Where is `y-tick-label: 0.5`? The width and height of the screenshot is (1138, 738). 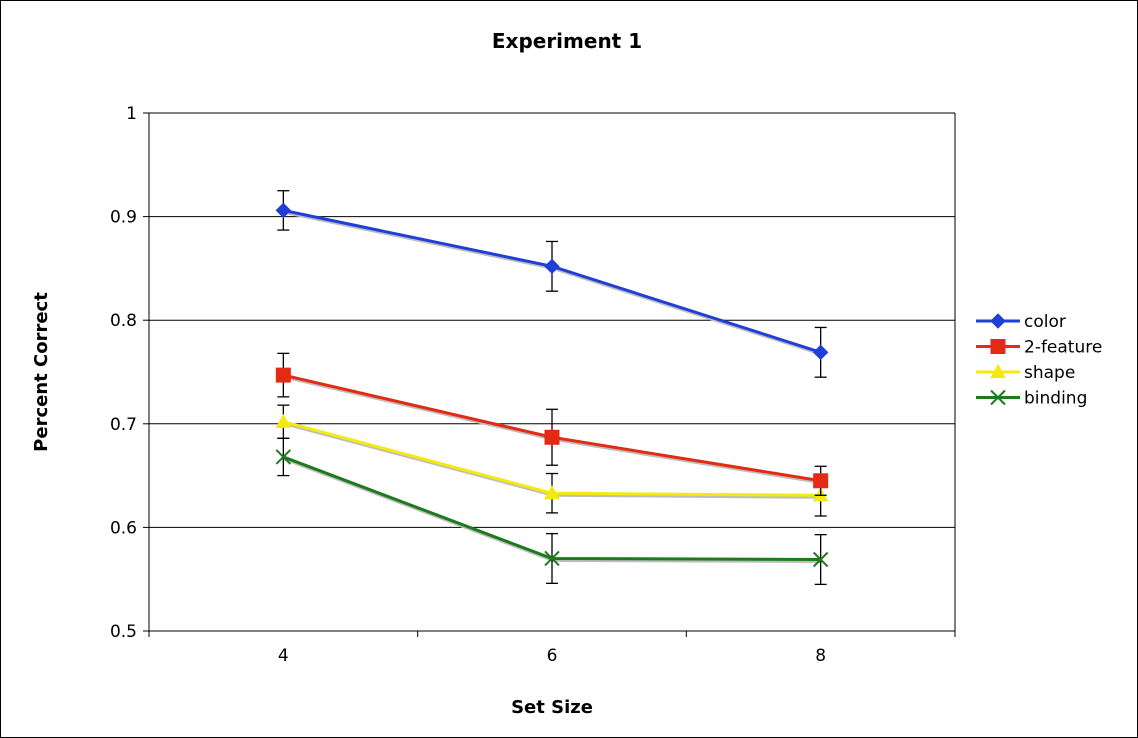 y-tick-label: 0.5 is located at coordinates (123, 632).